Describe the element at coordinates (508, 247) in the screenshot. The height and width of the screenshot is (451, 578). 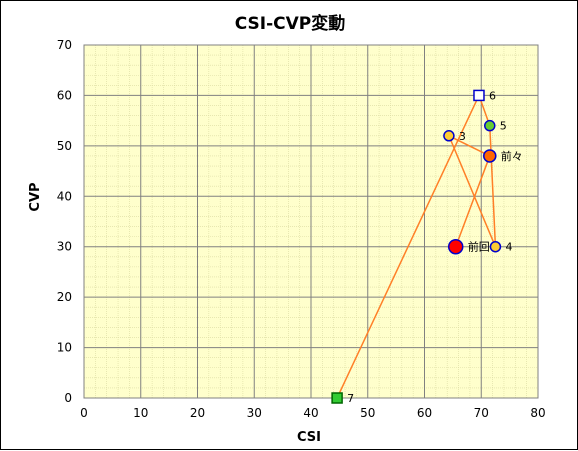
I see `data-point-label: 4` at that location.